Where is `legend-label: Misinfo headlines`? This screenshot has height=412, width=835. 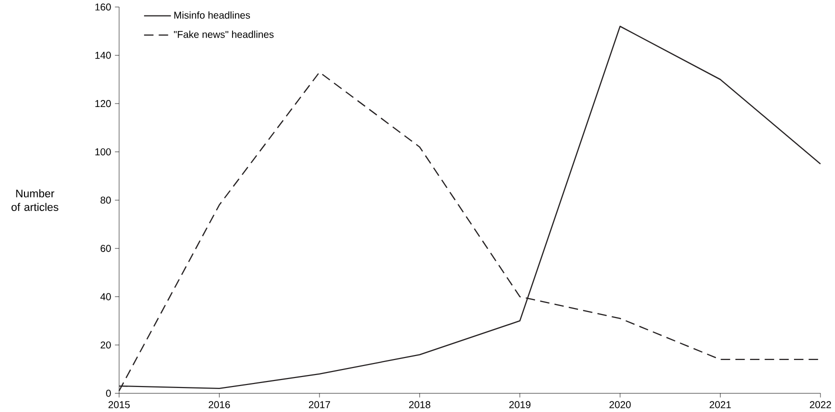
legend-label: Misinfo headlines is located at coordinates (212, 15).